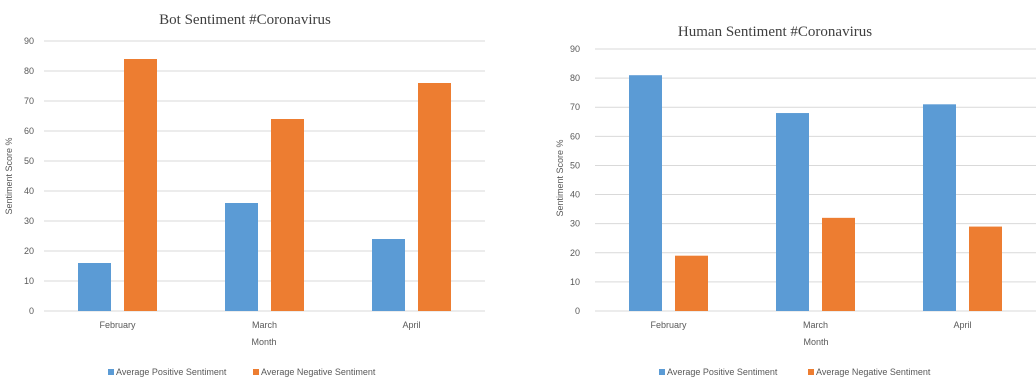 The height and width of the screenshot is (388, 1036). Describe the element at coordinates (245, 20) in the screenshot. I see `chart-title: Bot Sentiment #Coronavirus` at that location.